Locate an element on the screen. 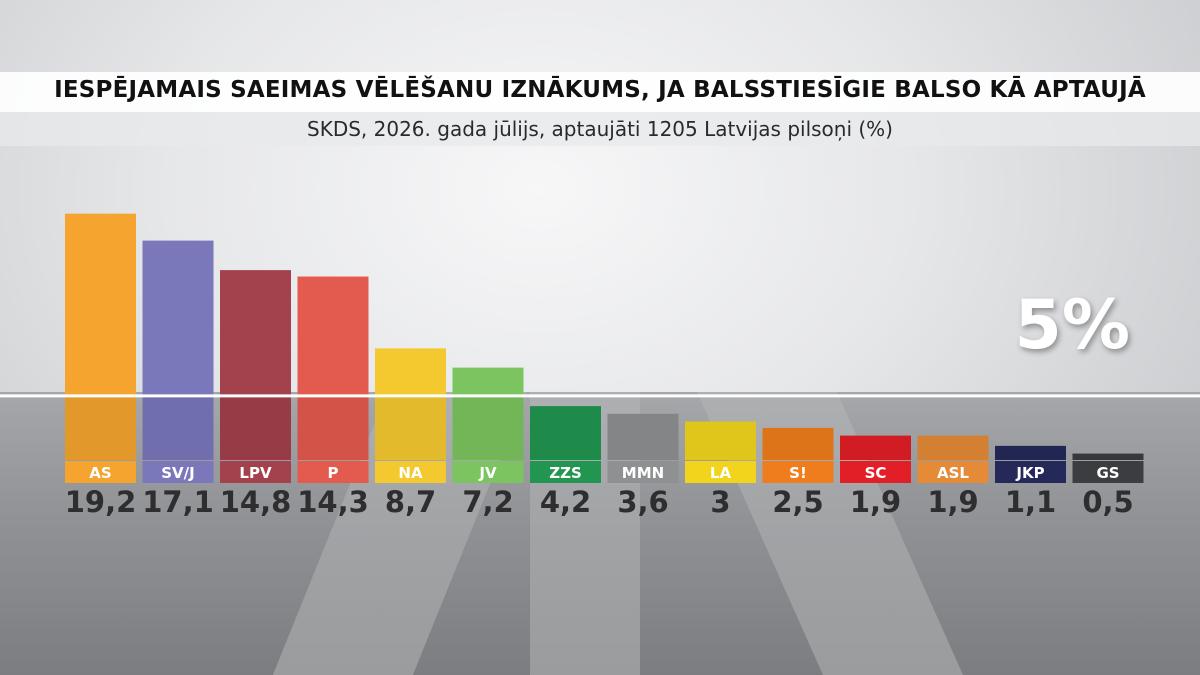  category-label: JKP is located at coordinates (1029, 473).